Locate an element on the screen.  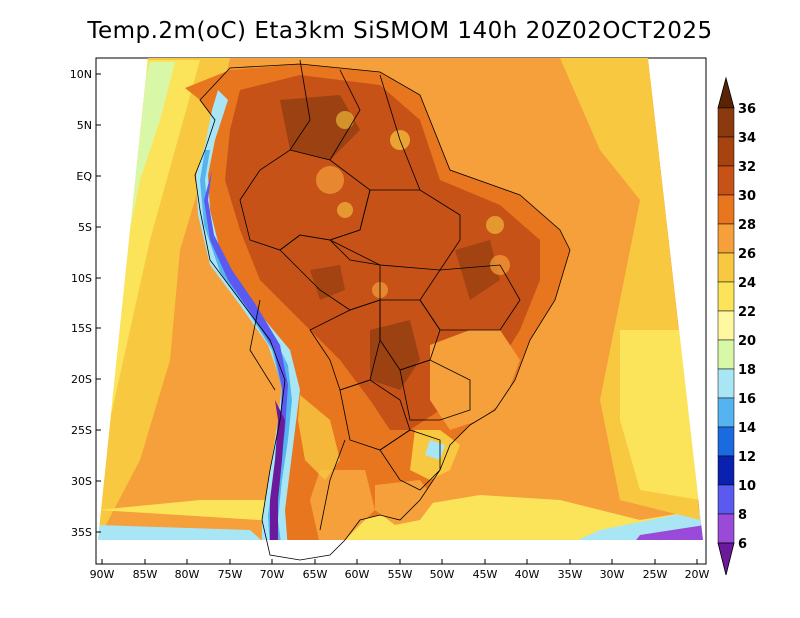
svg-text: 10N is located at coordinates (81, 74).